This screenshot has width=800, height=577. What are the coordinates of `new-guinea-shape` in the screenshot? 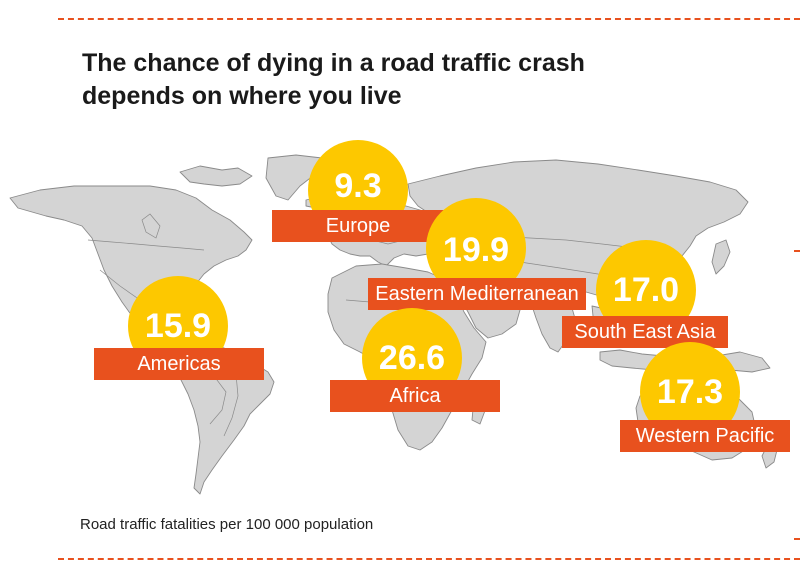 It's located at (743, 362).